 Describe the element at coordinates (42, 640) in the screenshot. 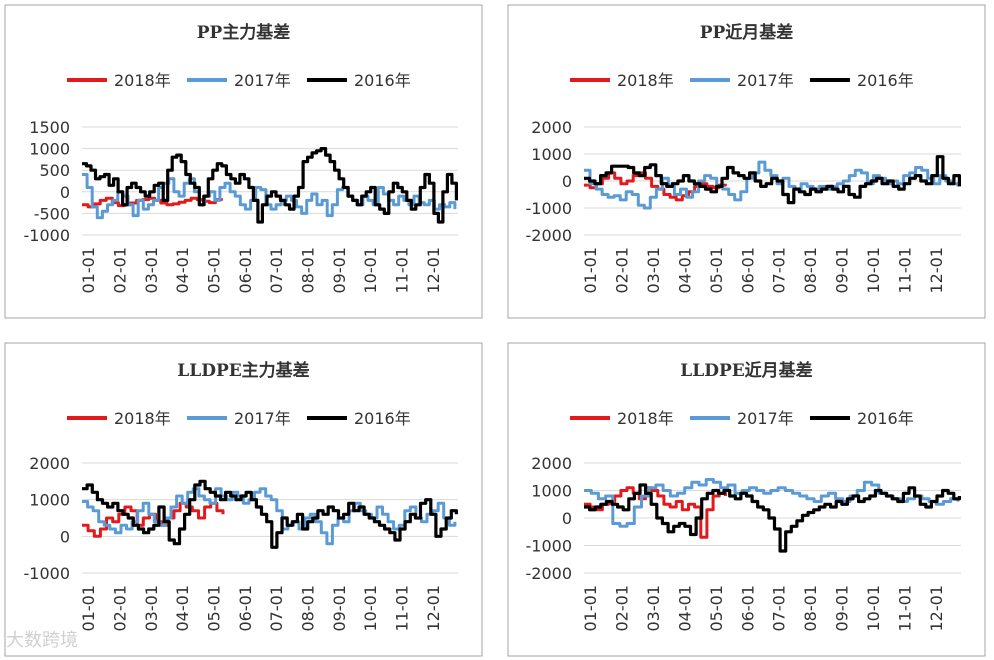

I see `watermark: 大数跨境` at that location.